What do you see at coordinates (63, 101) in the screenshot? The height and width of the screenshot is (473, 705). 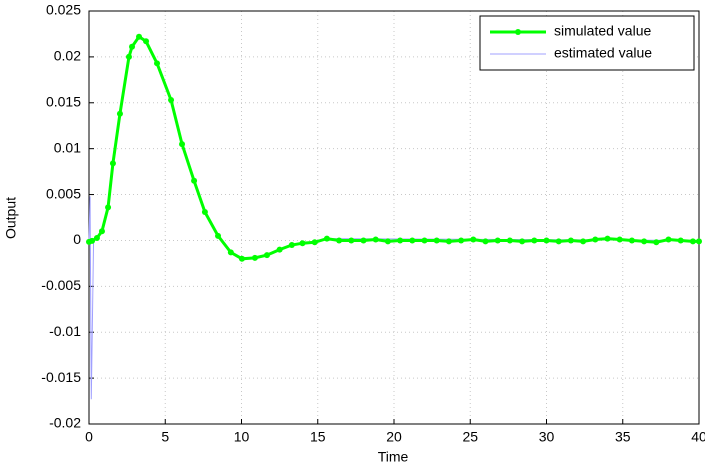 I see `y-tick-label: 0.015` at bounding box center [63, 101].